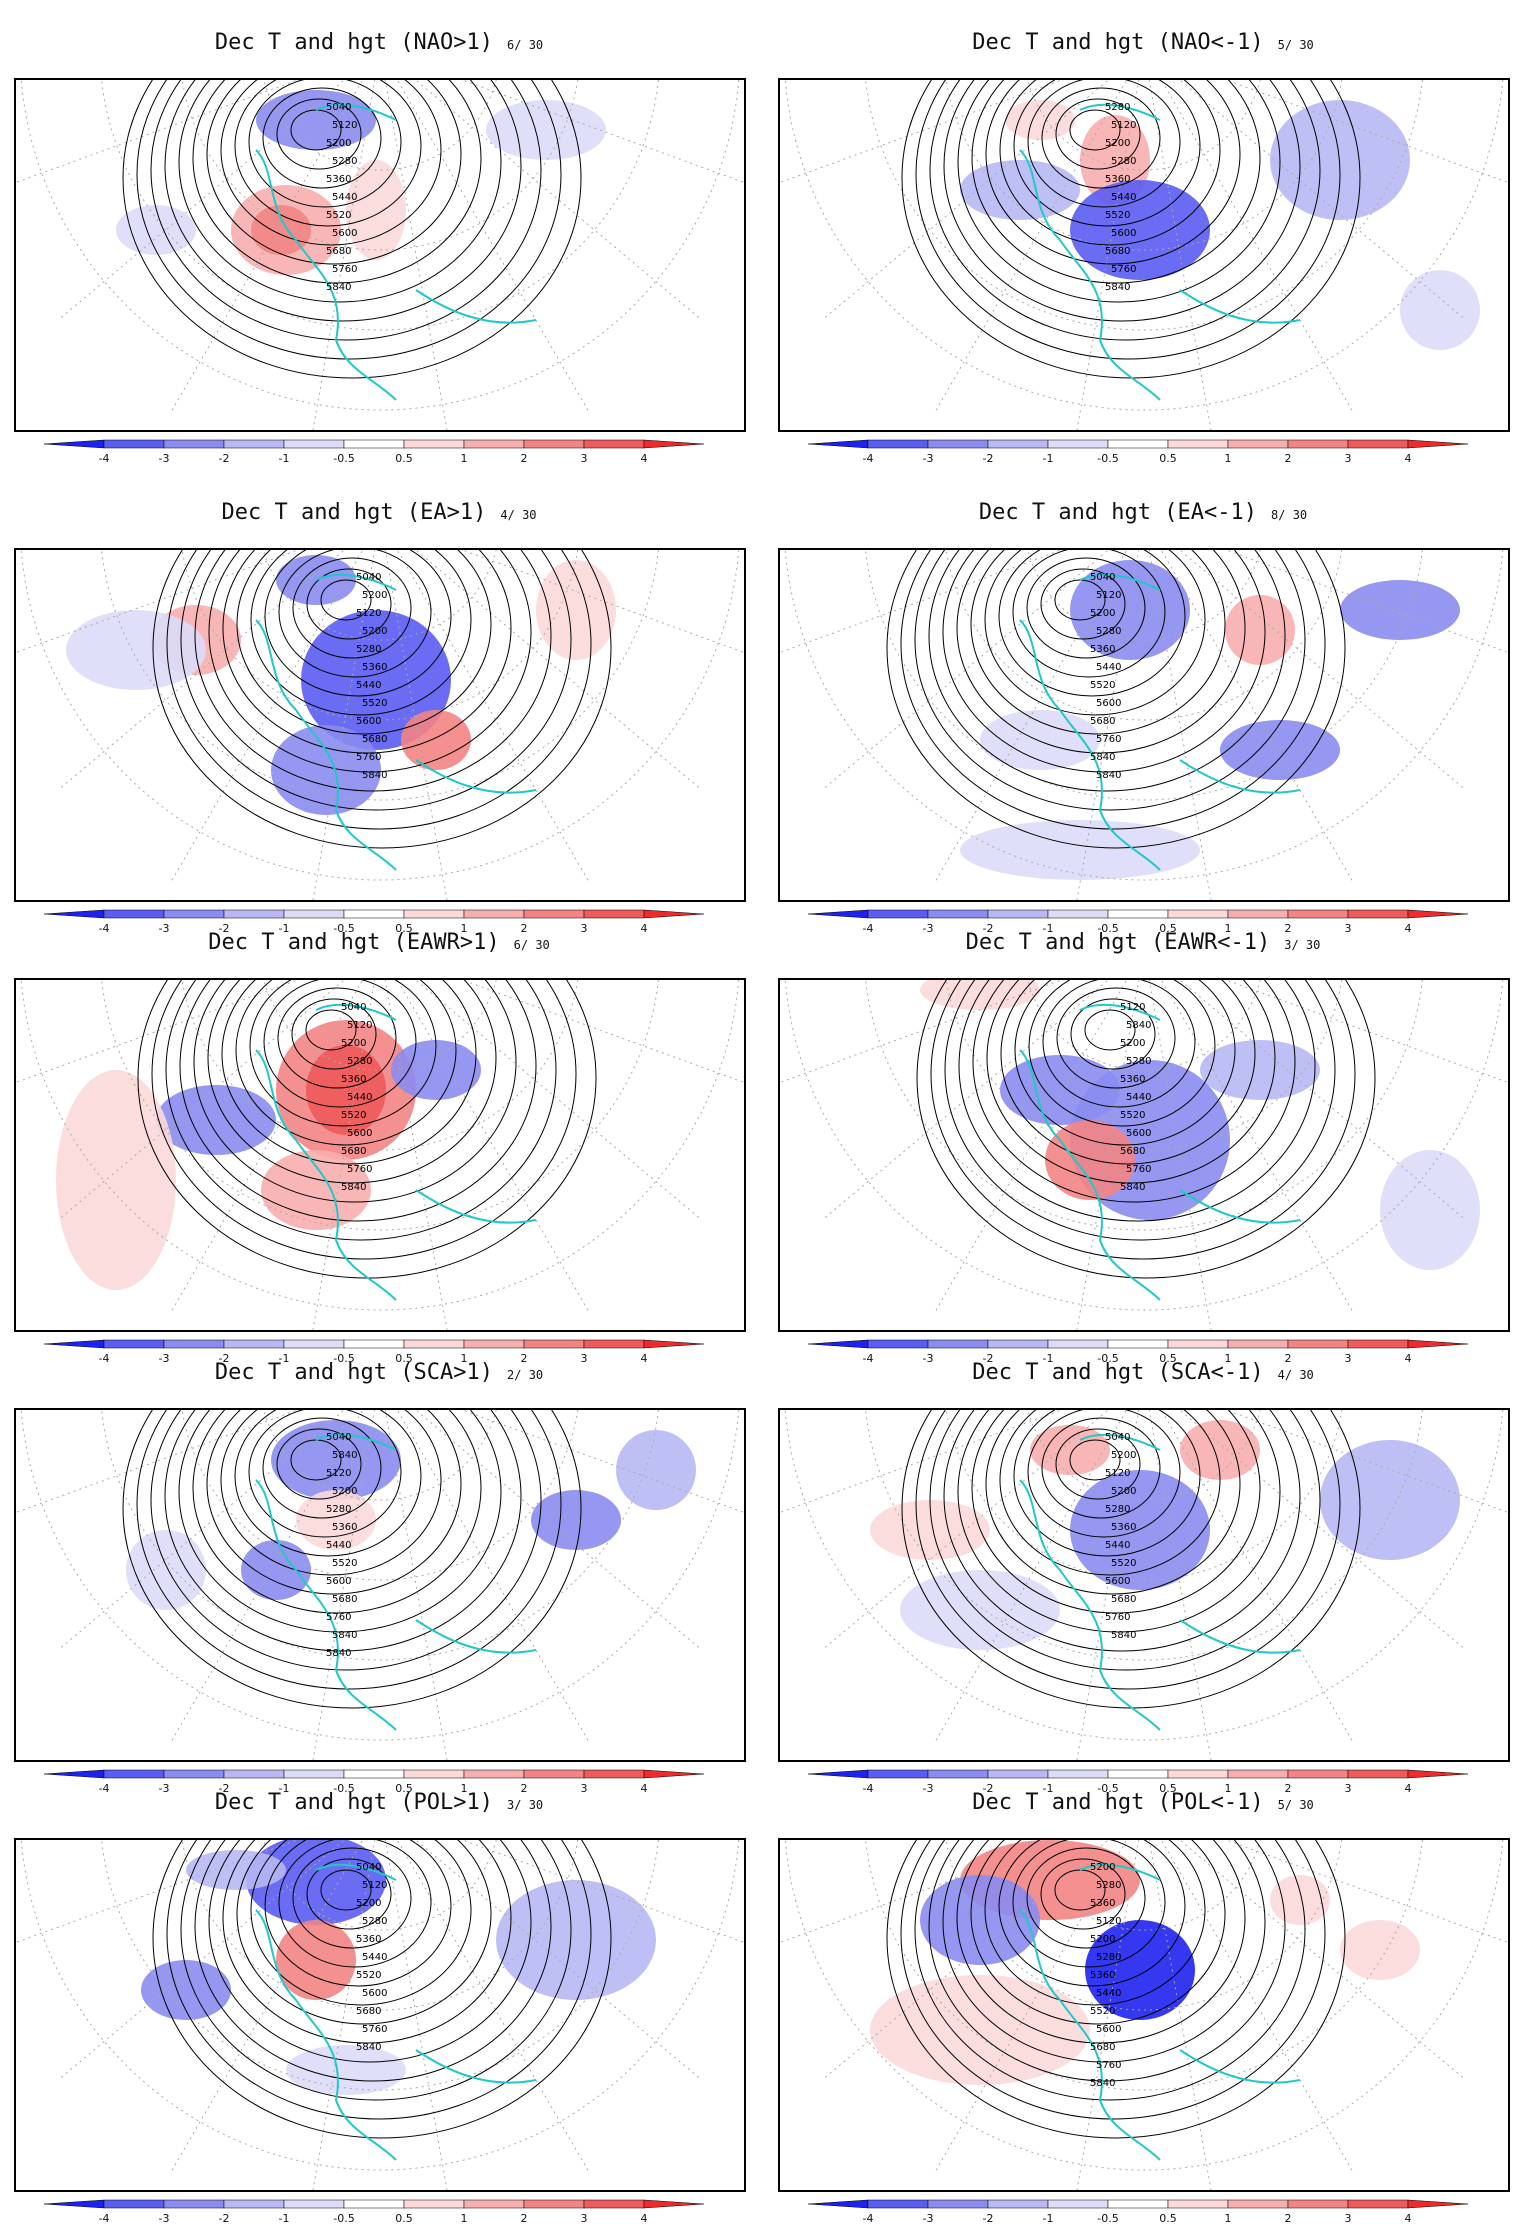 This screenshot has height=2240, width=1520. Describe the element at coordinates (1118, 42) in the screenshot. I see `panel-title-text: Dec T and hgt (NAO<-1)` at that location.